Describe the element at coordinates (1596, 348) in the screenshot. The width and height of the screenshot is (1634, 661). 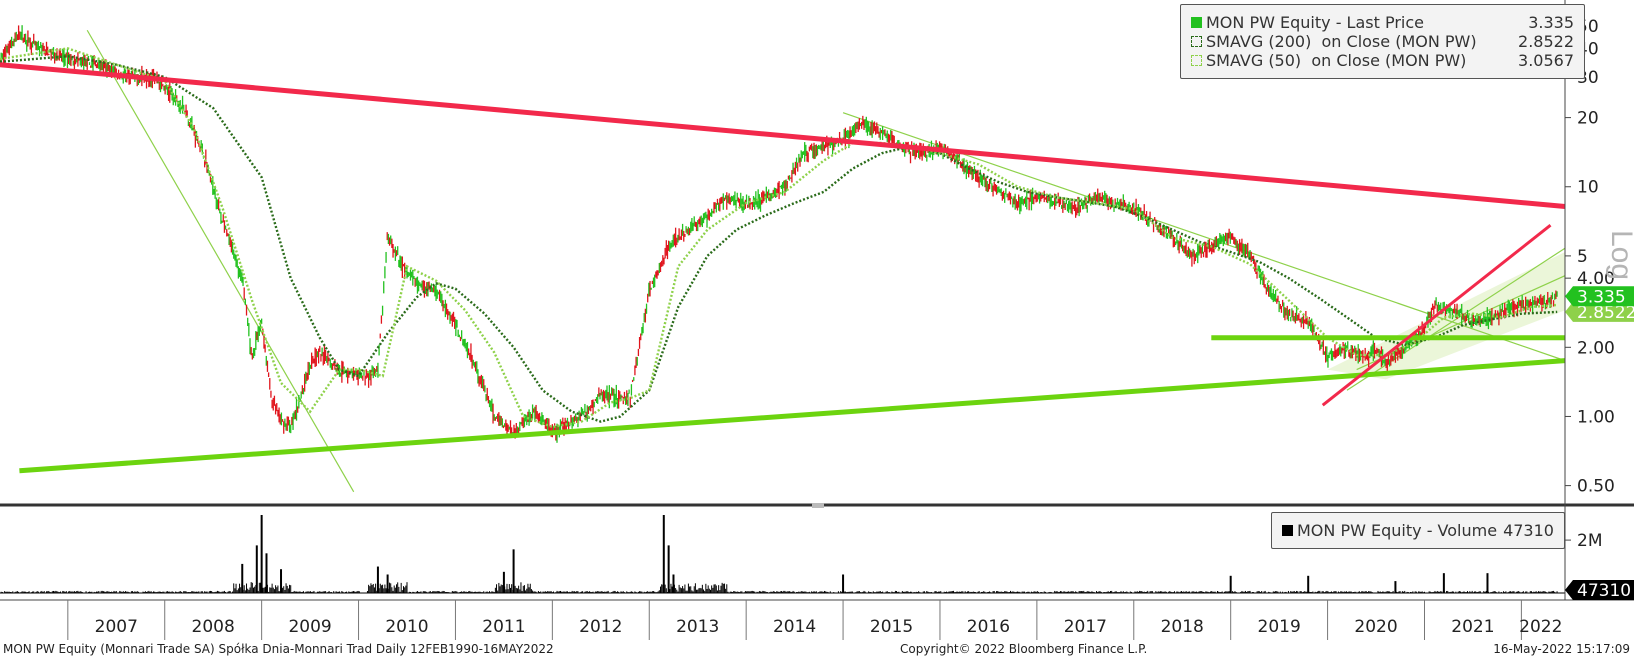
I see `y-tick-label: 2.00` at that location.